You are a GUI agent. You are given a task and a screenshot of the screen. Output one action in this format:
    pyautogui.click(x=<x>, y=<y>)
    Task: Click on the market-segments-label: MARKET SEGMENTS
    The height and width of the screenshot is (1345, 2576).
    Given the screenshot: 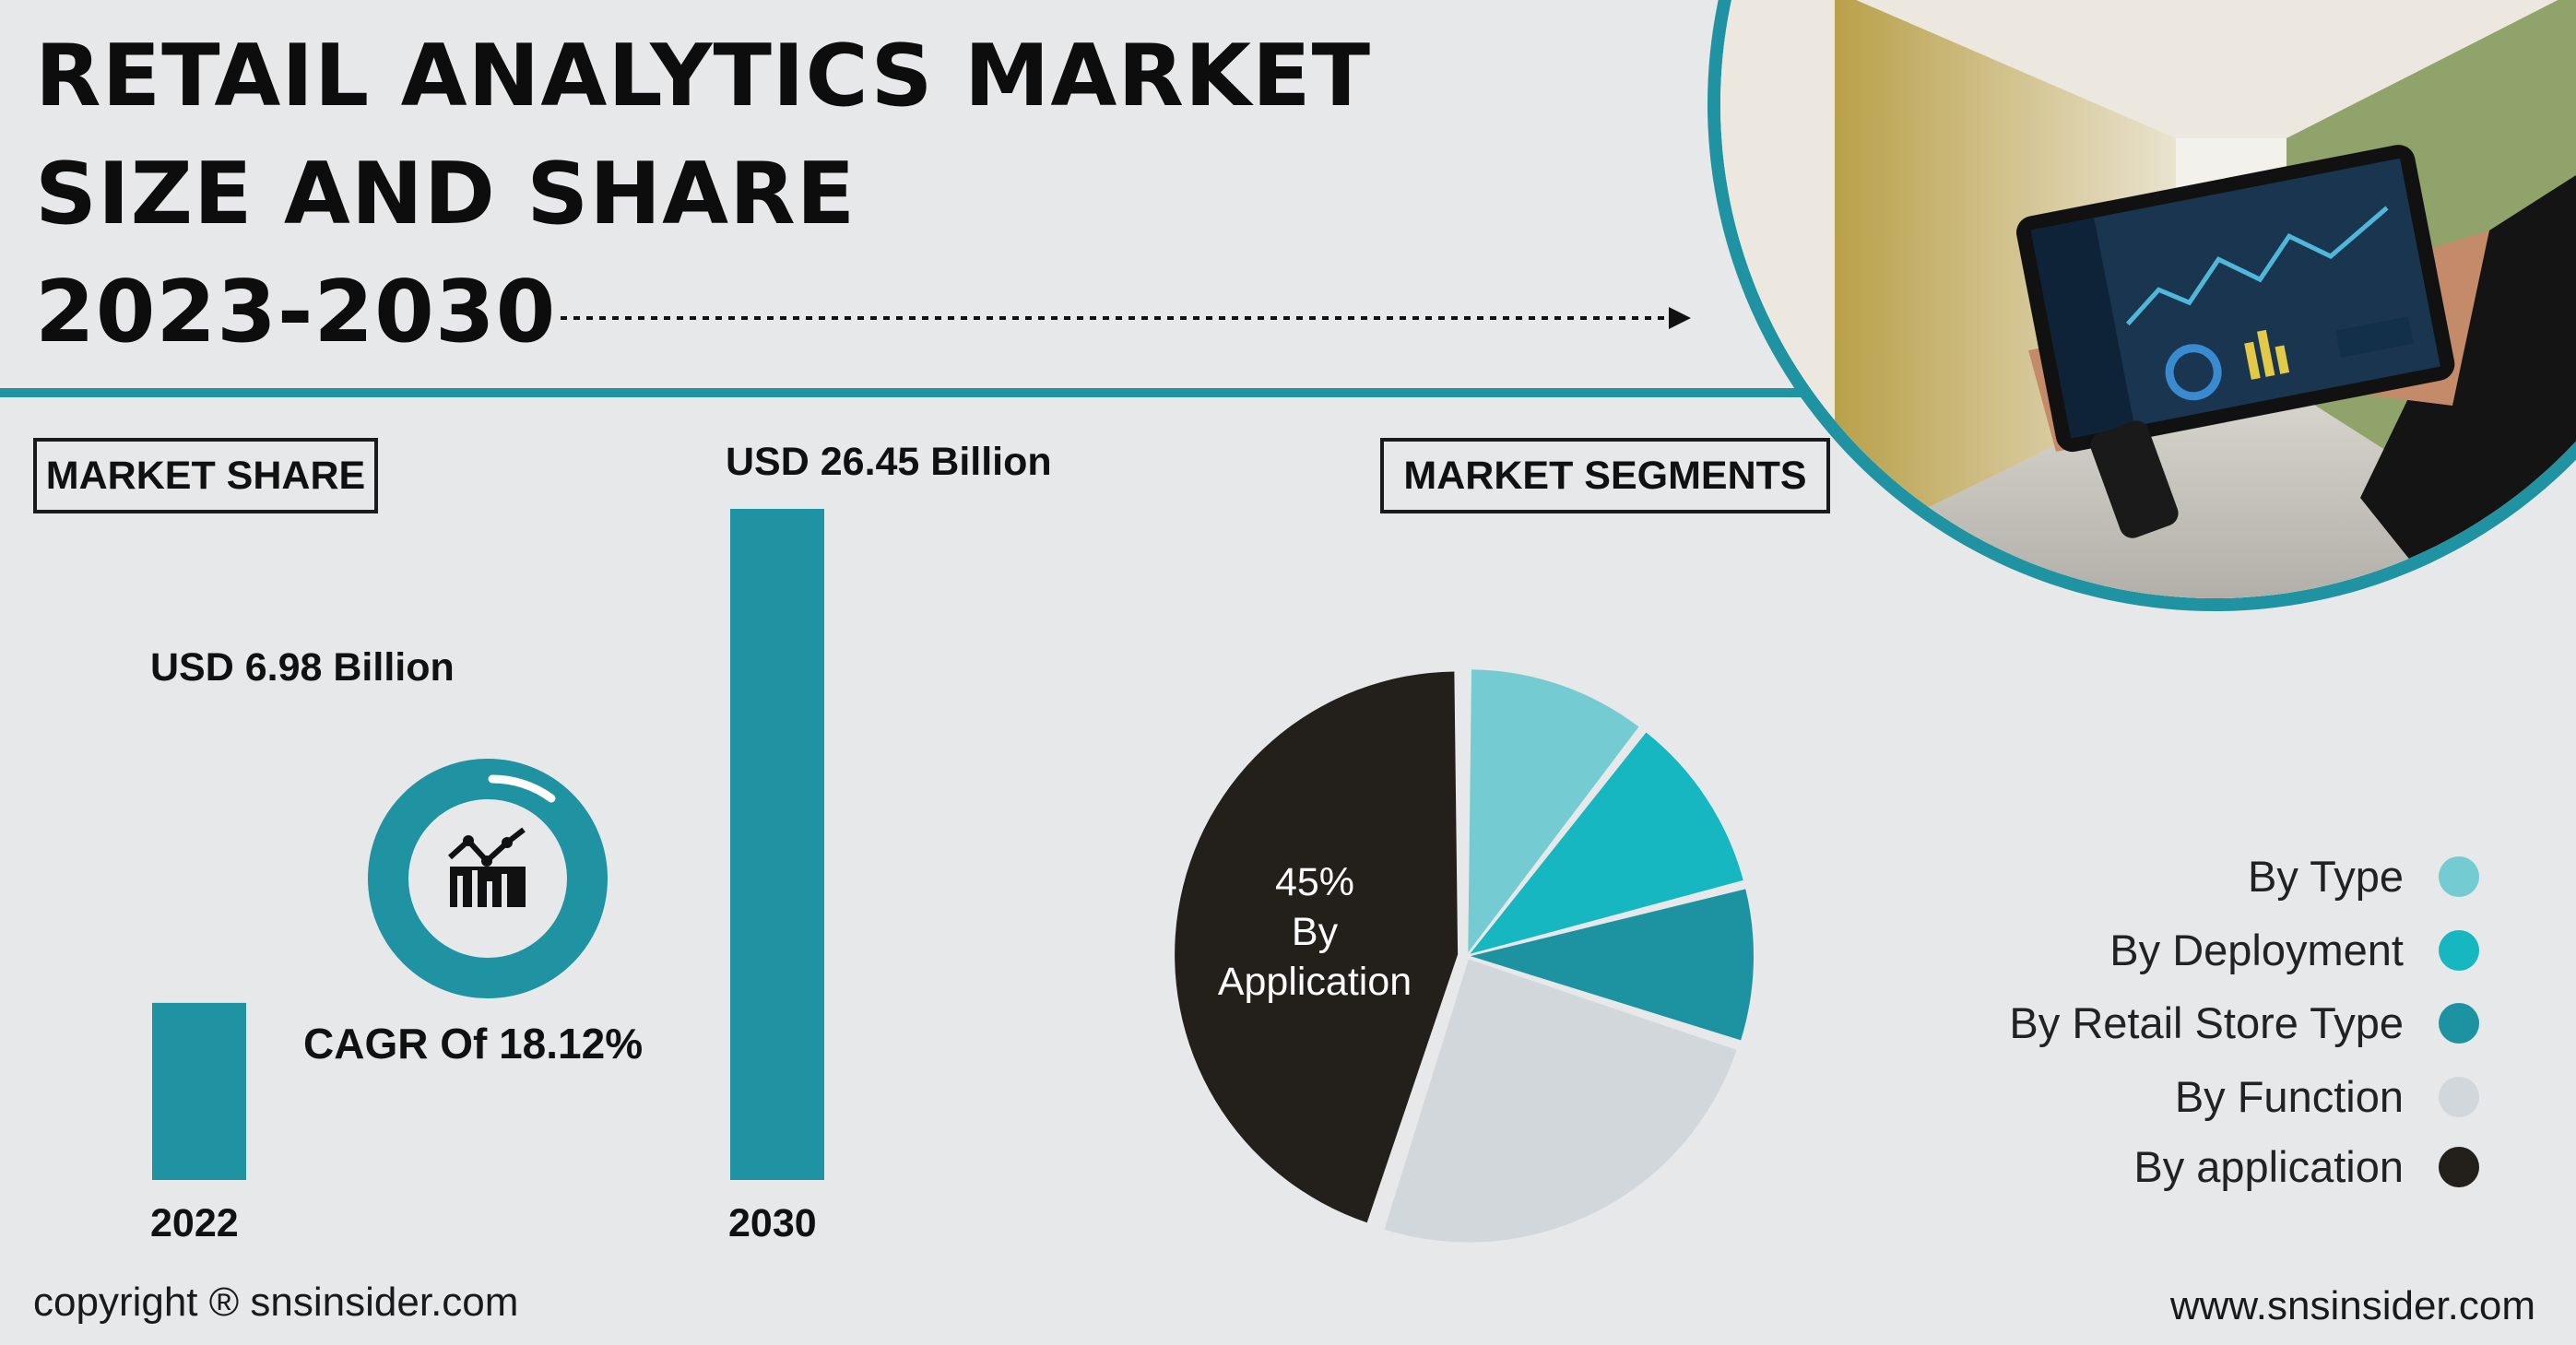 What is the action you would take?
    pyautogui.click(x=1605, y=475)
    